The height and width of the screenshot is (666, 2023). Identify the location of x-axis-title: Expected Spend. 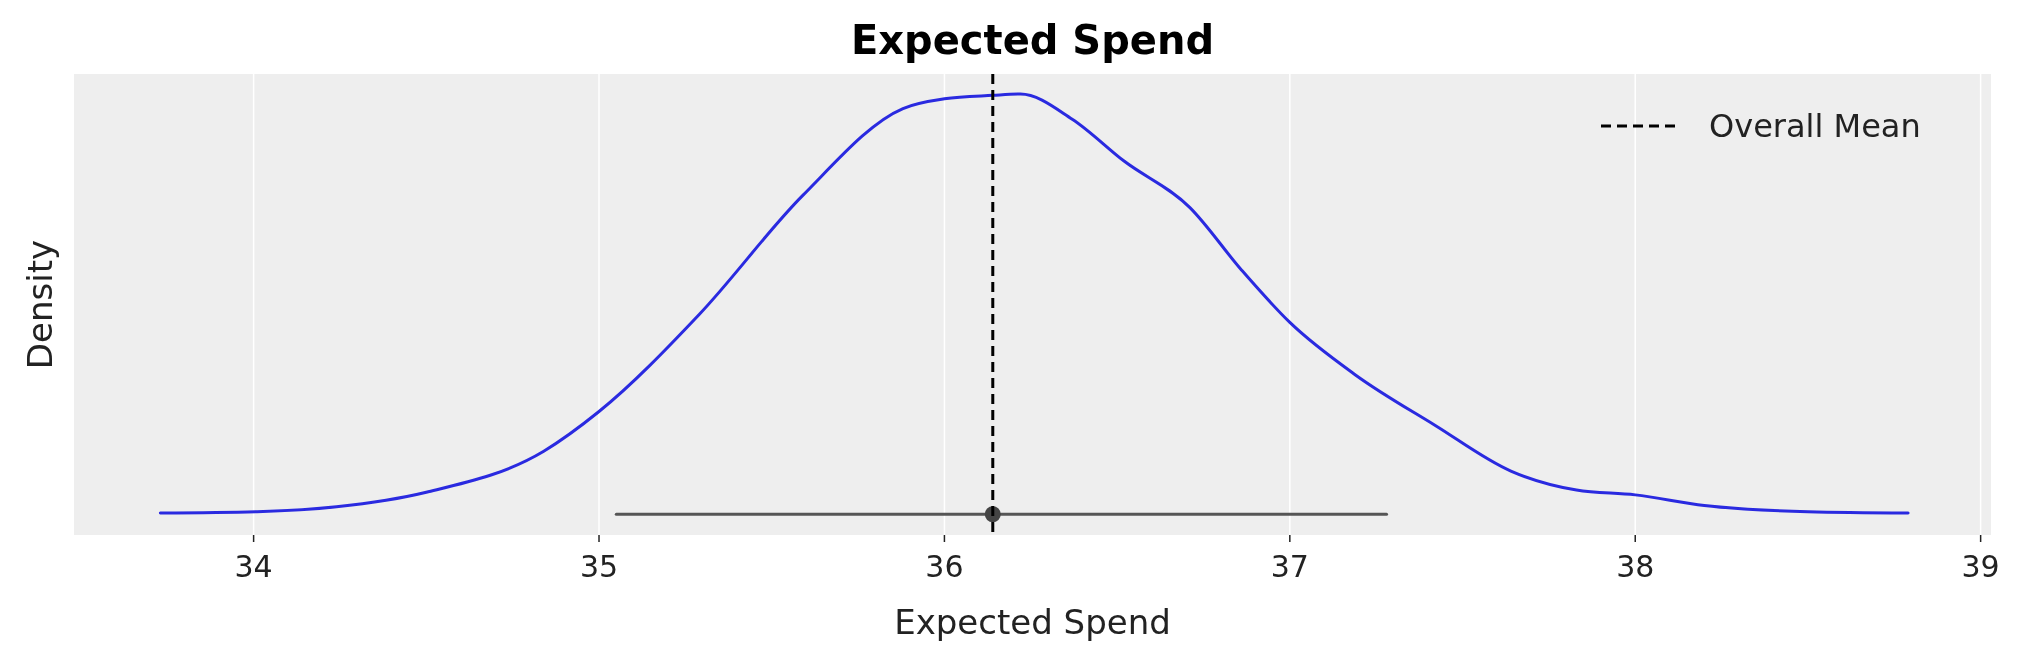
(1032, 622).